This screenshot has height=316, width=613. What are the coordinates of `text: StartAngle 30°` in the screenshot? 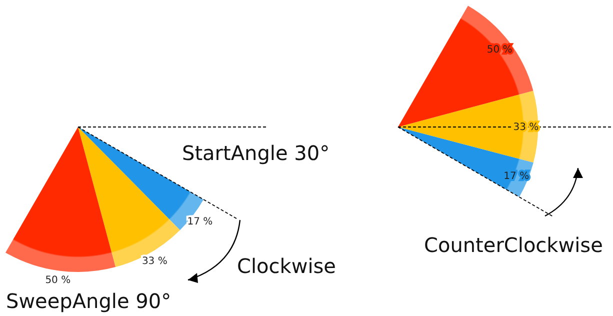 It's located at (256, 153).